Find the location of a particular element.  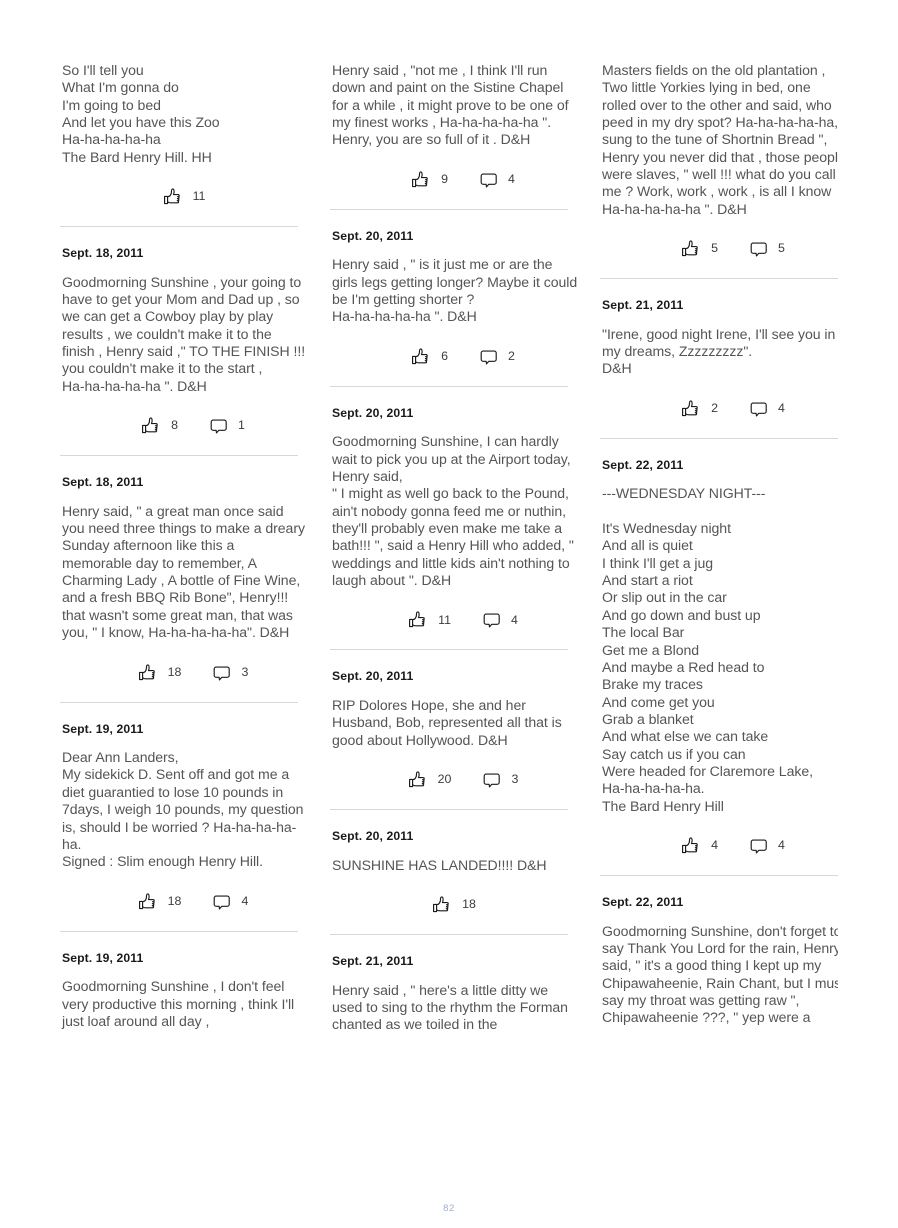

post-stats-row: 11 4 is located at coordinates (454, 620).